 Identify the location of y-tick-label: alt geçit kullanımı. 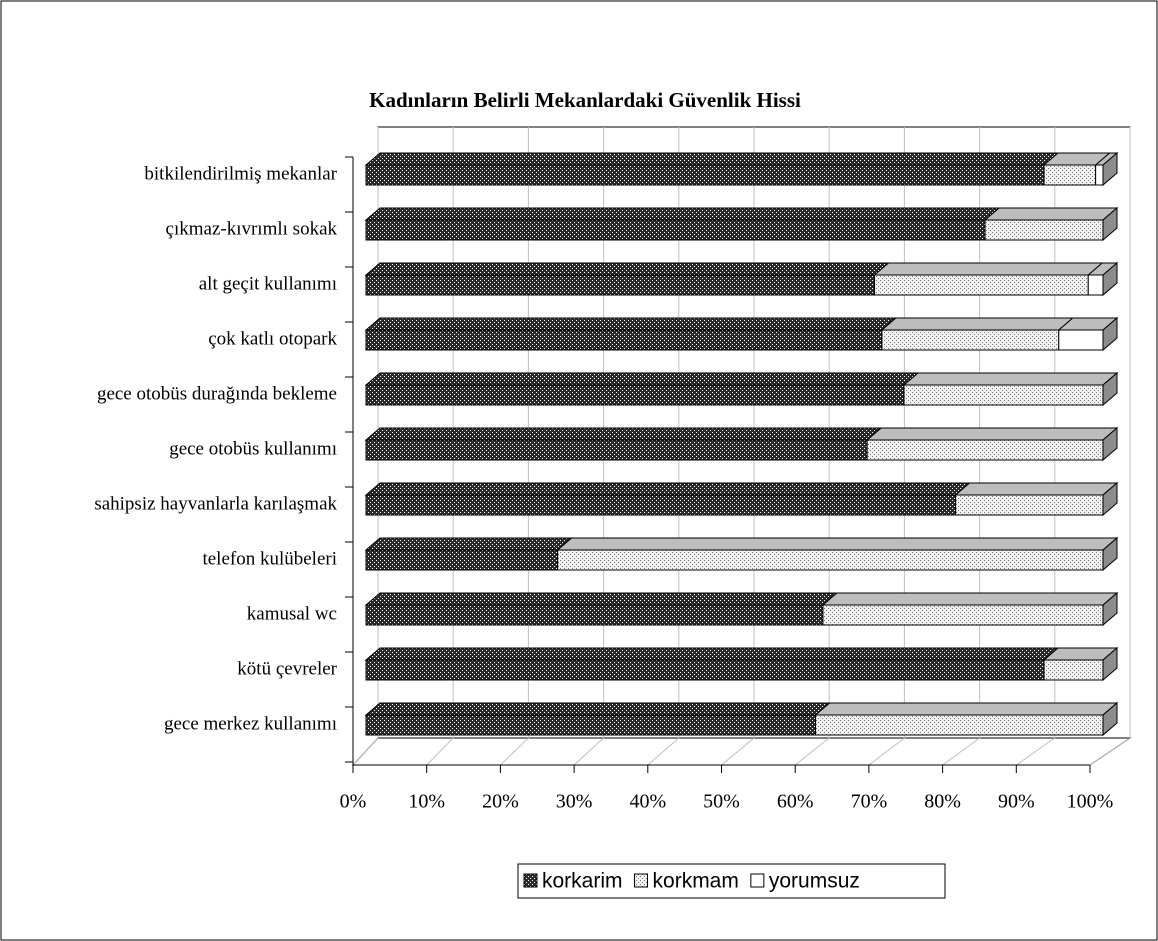
(268, 283).